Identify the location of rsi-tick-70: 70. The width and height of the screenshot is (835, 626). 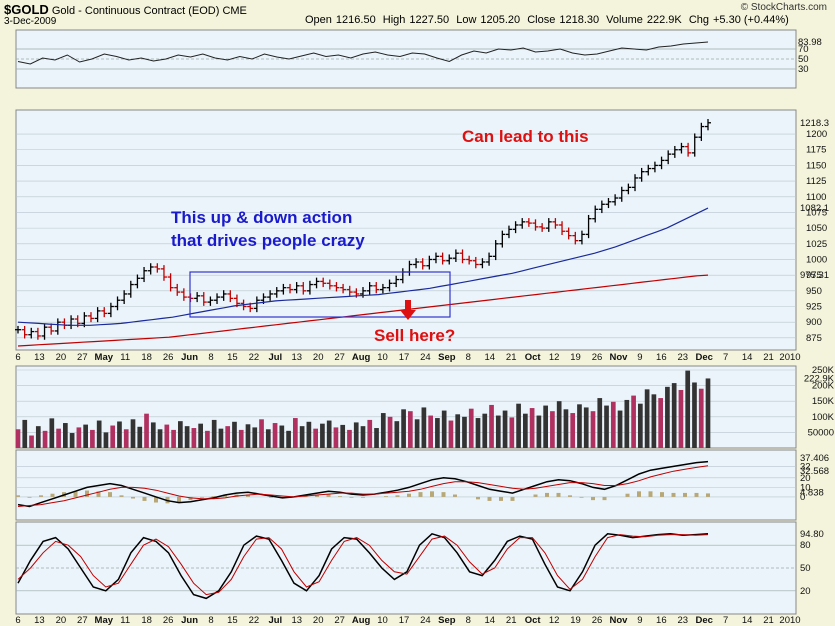
(803, 49).